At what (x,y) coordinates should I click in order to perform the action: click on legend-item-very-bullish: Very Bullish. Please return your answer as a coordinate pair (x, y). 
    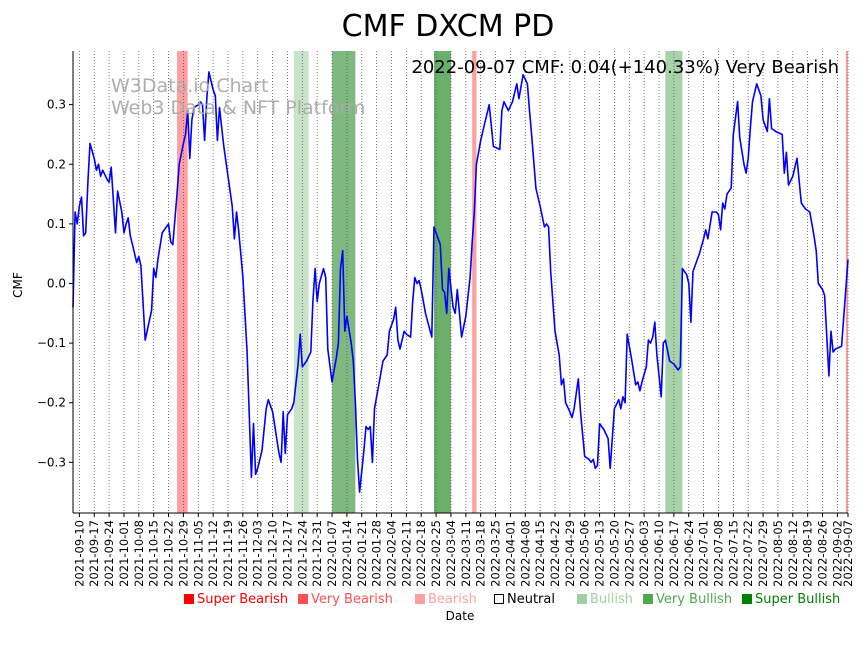
    Looking at the image, I should click on (687, 599).